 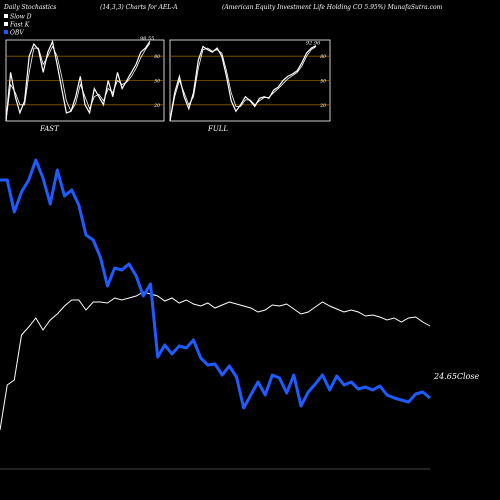 What do you see at coordinates (157, 57) in the screenshot?
I see `fast-tick-label-80: 80` at bounding box center [157, 57].